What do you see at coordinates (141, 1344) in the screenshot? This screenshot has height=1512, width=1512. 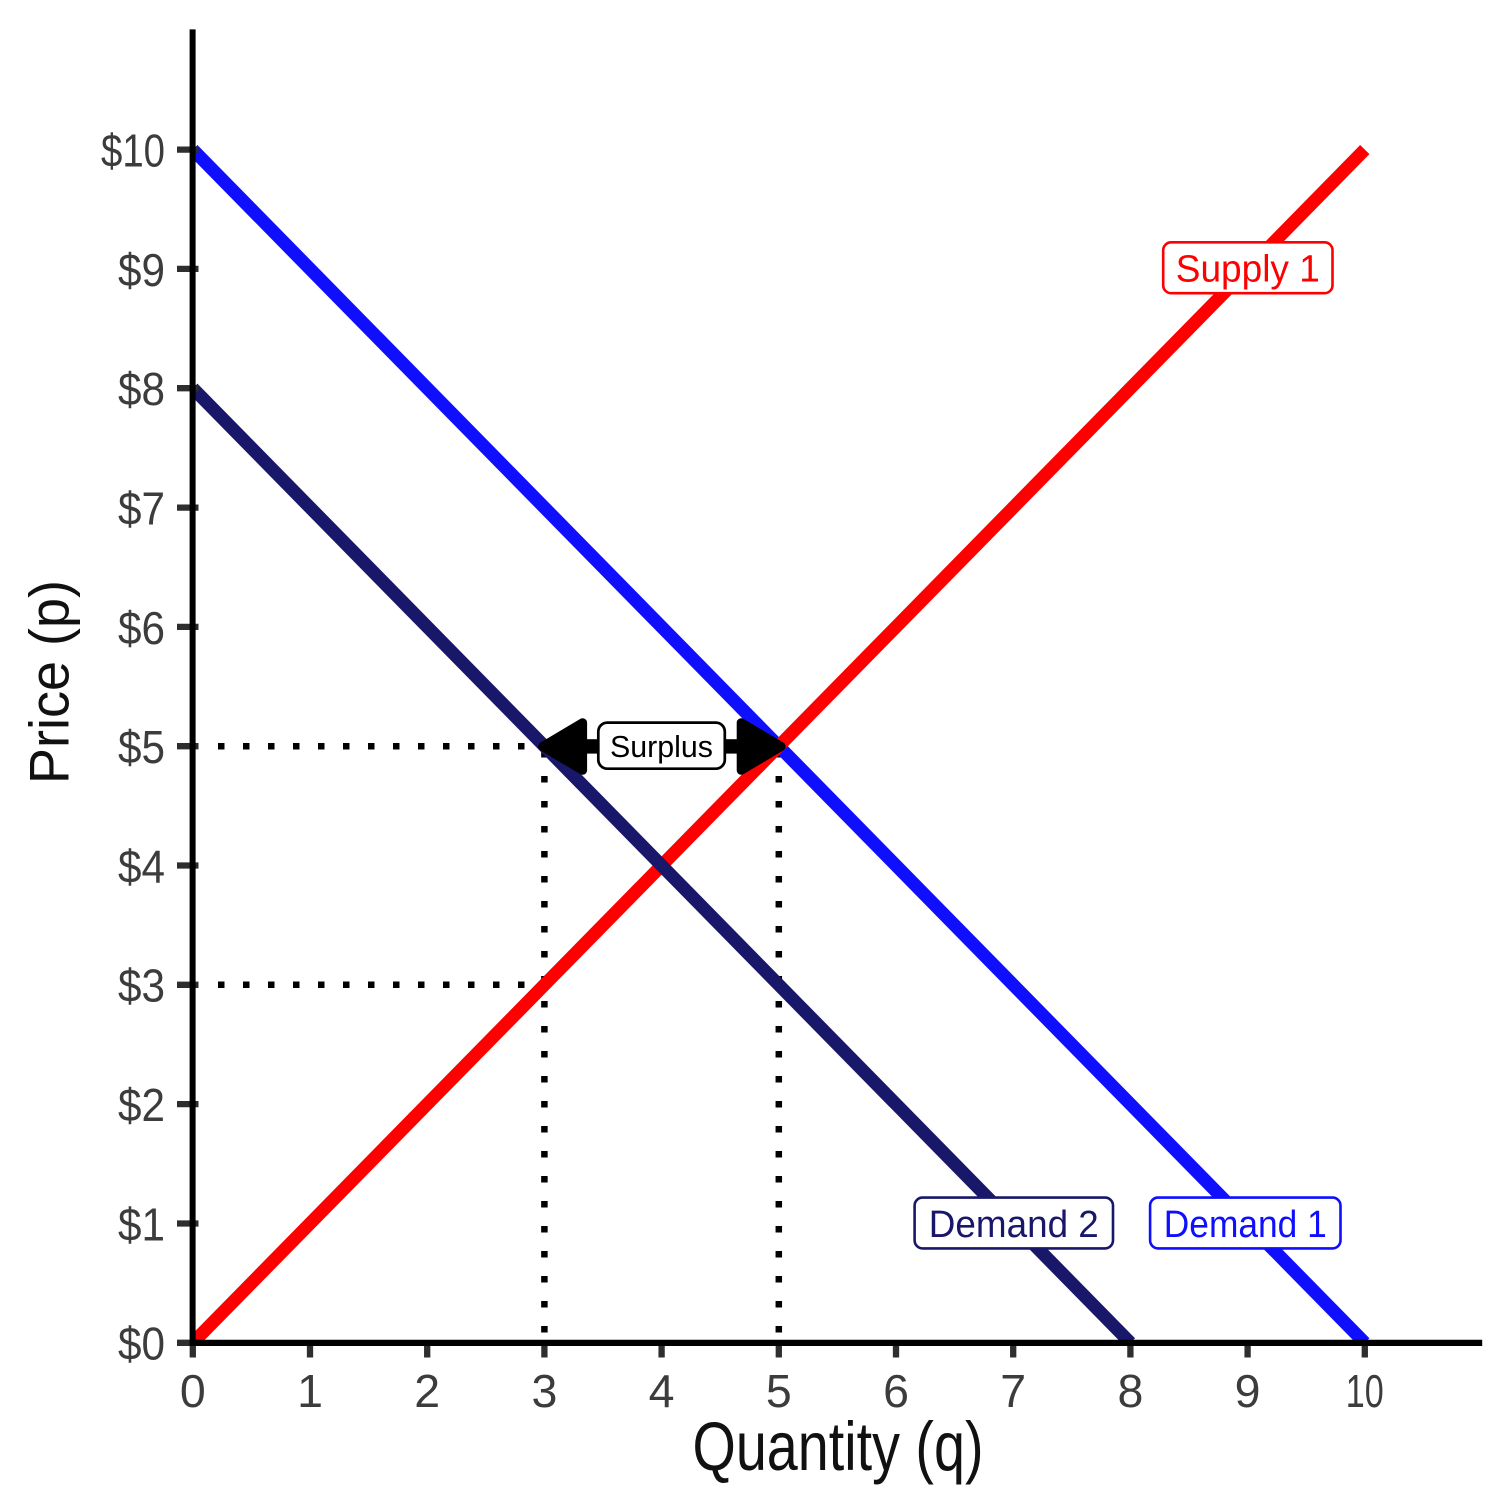 I see `svg-text: $0` at bounding box center [141, 1344].